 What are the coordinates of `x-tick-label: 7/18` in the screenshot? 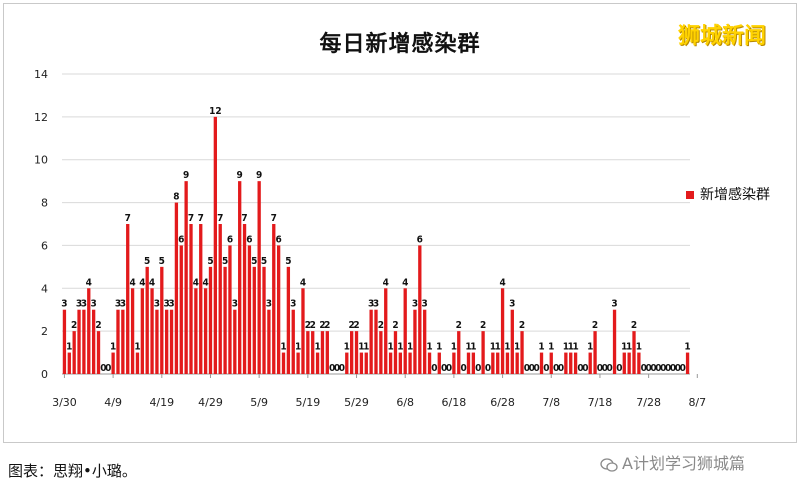 It's located at (600, 402).